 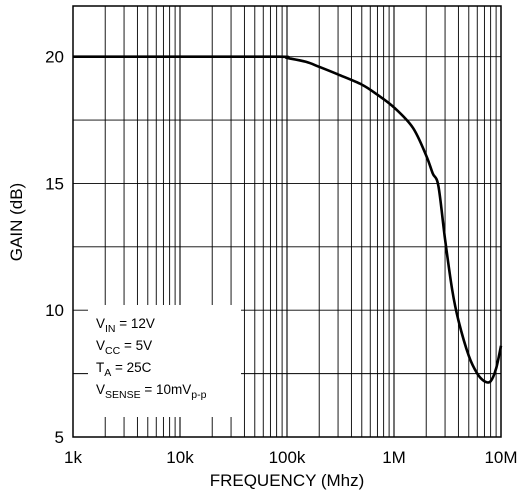 What do you see at coordinates (54, 183) in the screenshot?
I see `y-tick-label: 15` at bounding box center [54, 183].